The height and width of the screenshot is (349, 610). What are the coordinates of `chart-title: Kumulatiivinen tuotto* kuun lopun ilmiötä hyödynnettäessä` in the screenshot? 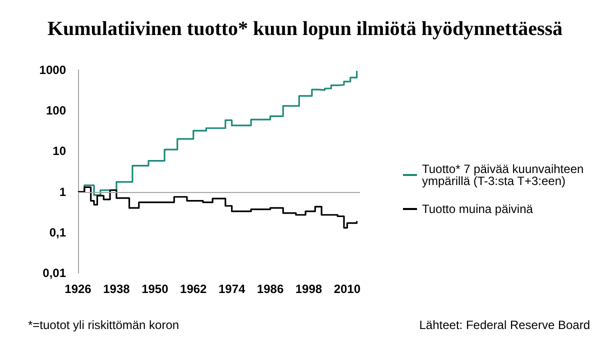 It's located at (305, 29).